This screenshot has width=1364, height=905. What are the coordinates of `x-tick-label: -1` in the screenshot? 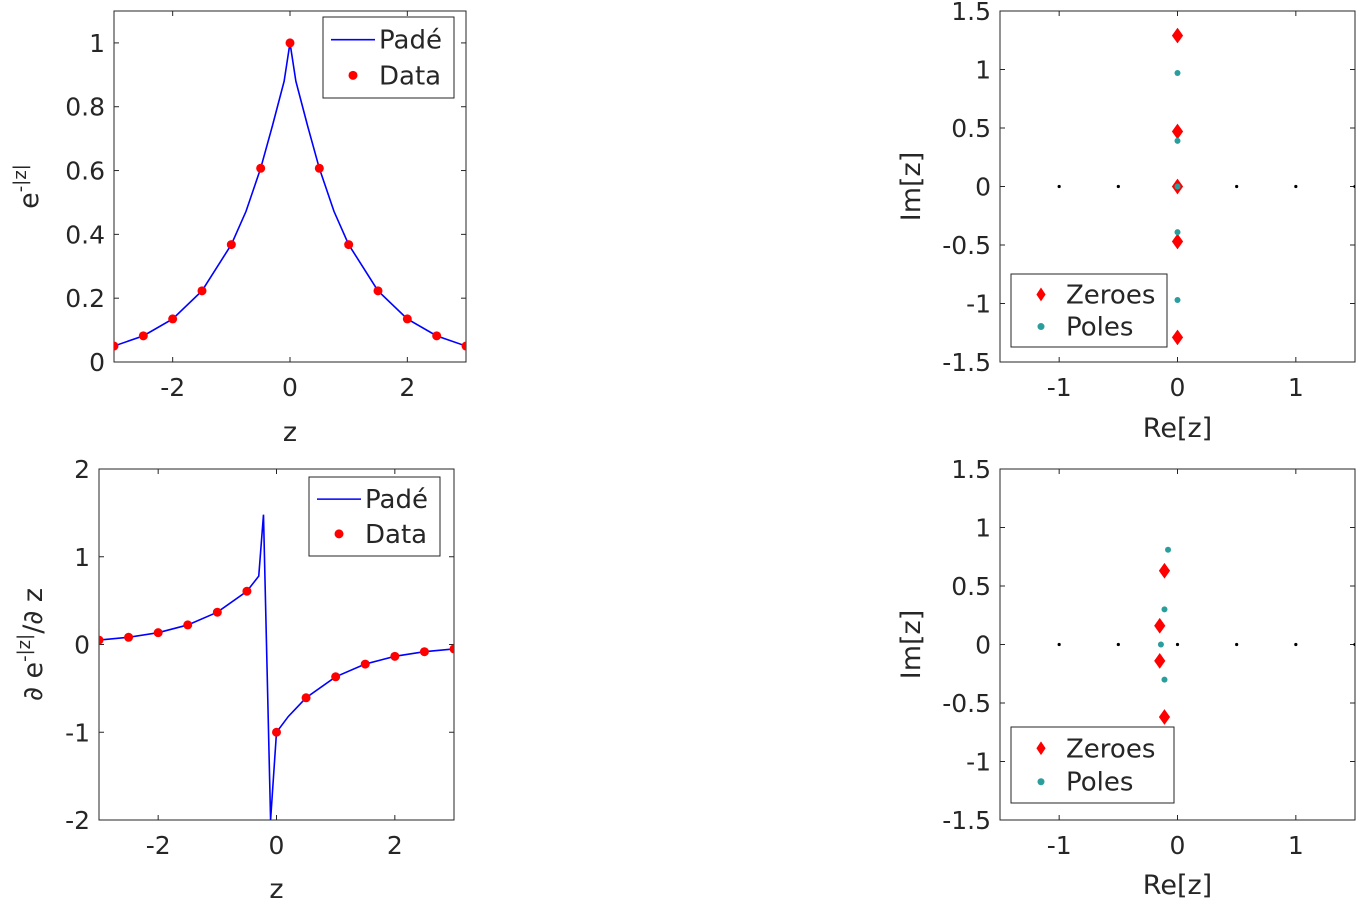 It's located at (1059, 845).